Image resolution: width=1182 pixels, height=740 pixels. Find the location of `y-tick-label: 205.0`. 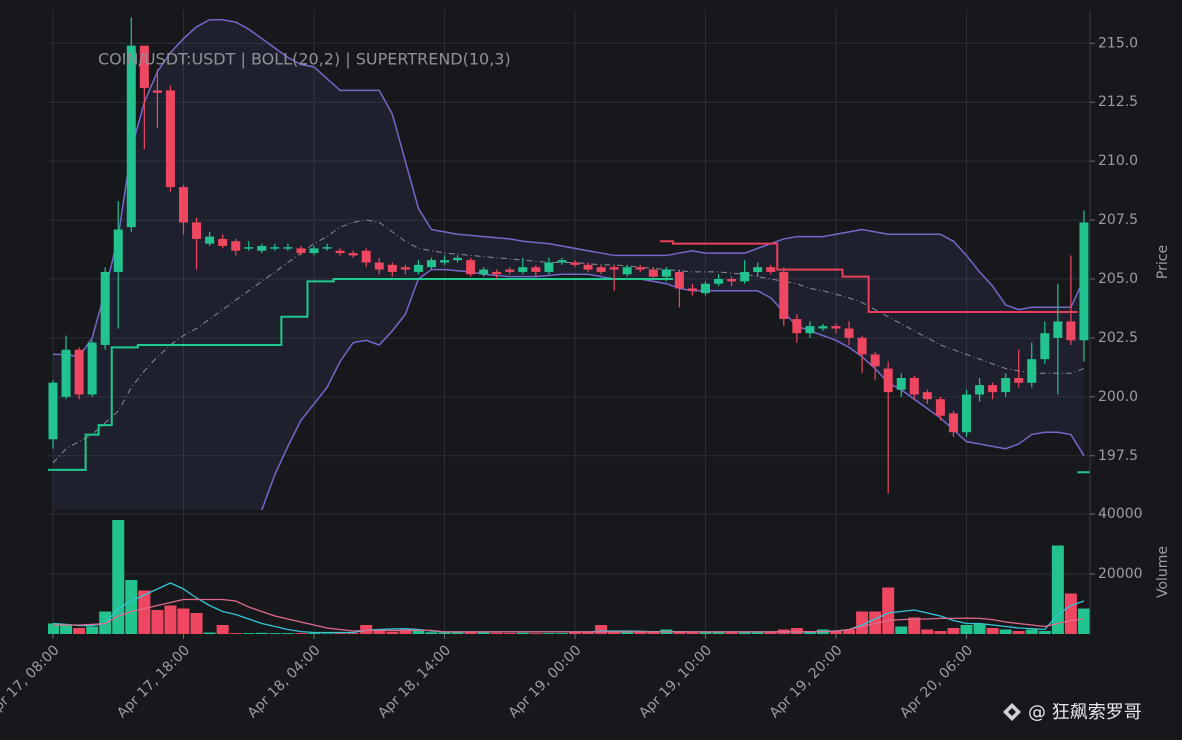

y-tick-label: 205.0 is located at coordinates (1118, 279).